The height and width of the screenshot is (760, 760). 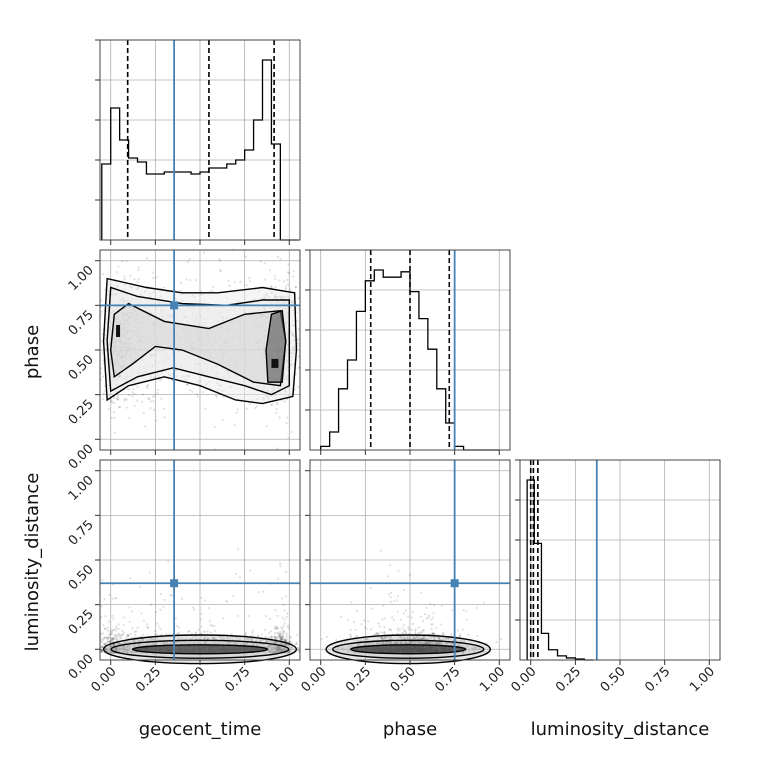 I want to click on x-tick-label: 0.50, so click(x=403, y=679).